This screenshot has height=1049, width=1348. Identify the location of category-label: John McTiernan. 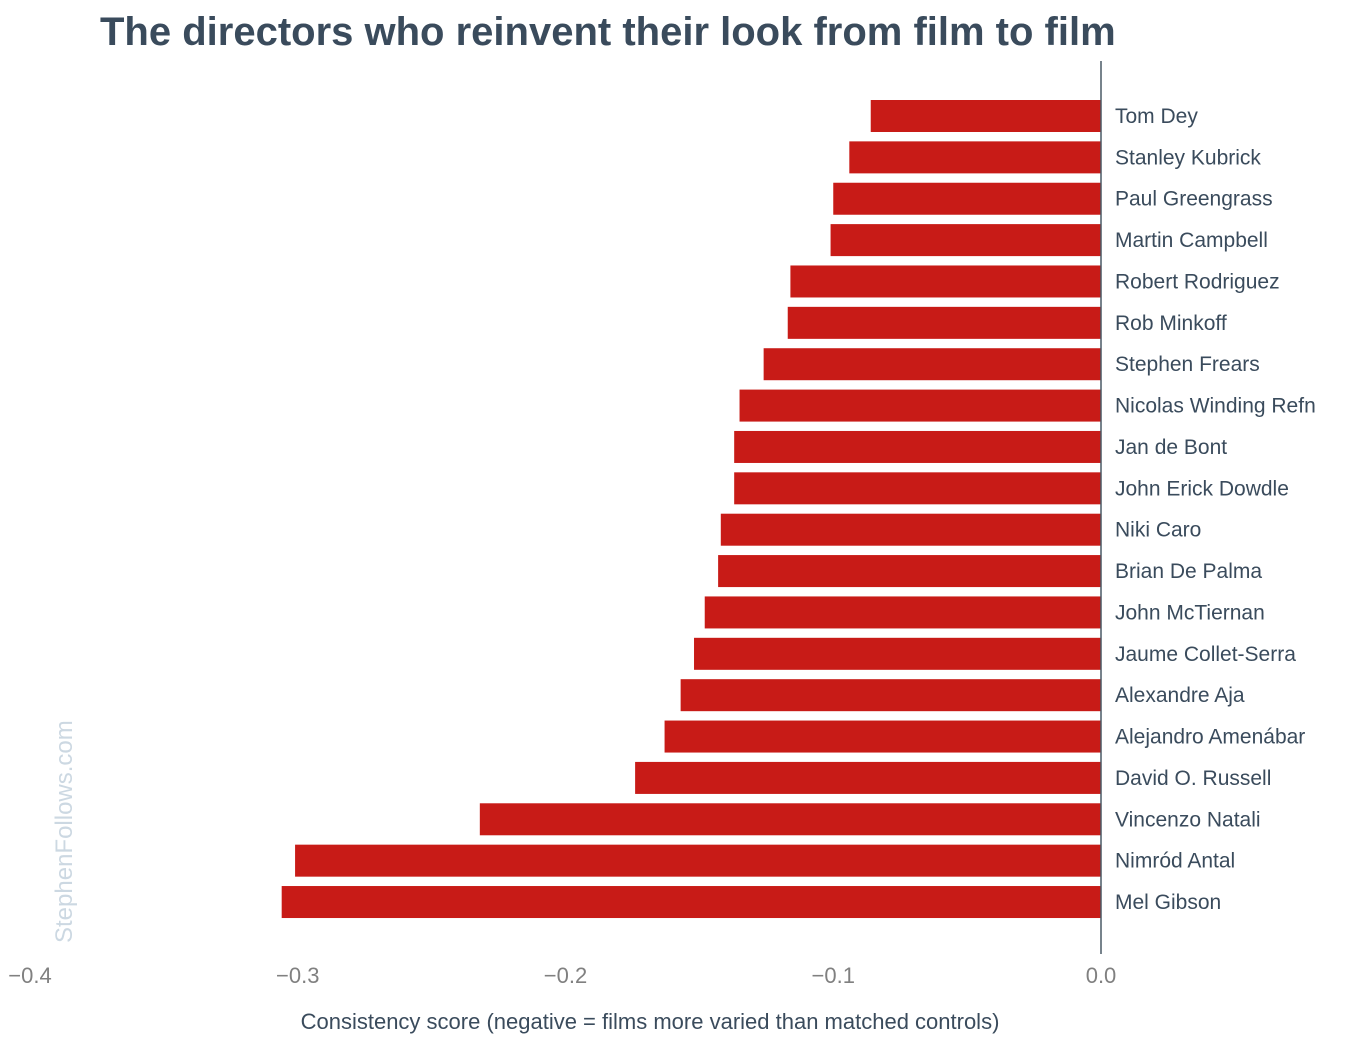
(1190, 612).